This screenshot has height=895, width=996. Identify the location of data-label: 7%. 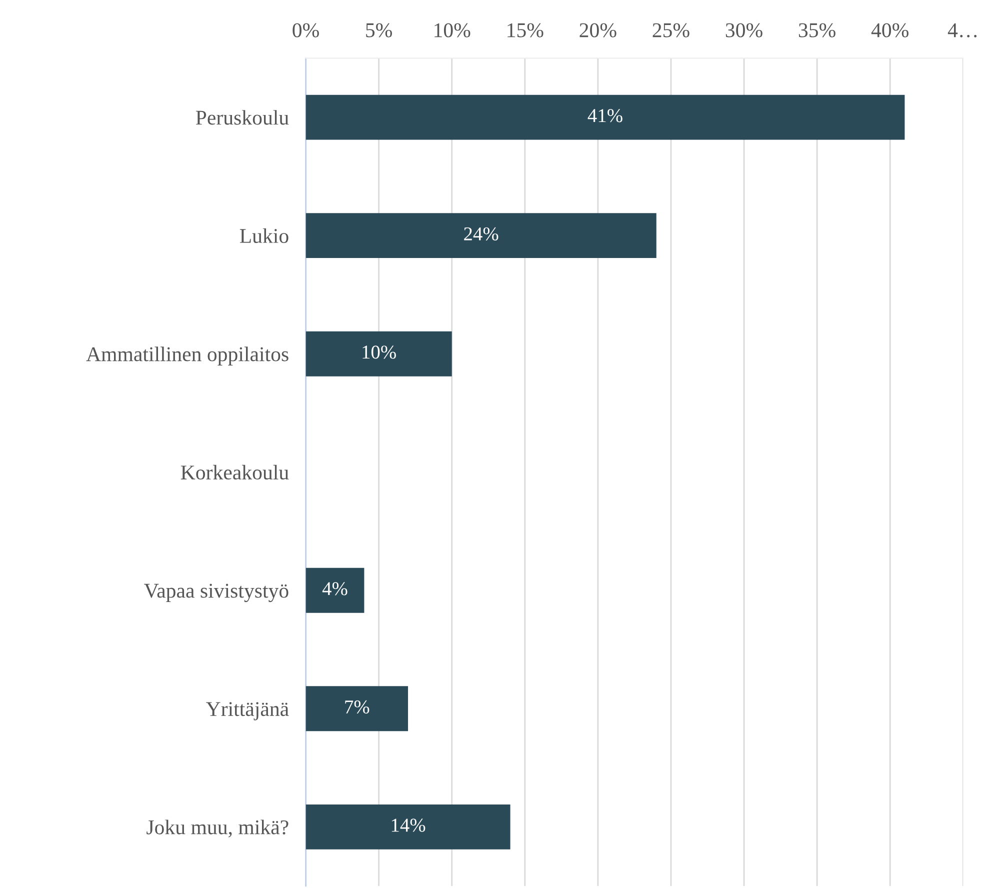
(357, 707).